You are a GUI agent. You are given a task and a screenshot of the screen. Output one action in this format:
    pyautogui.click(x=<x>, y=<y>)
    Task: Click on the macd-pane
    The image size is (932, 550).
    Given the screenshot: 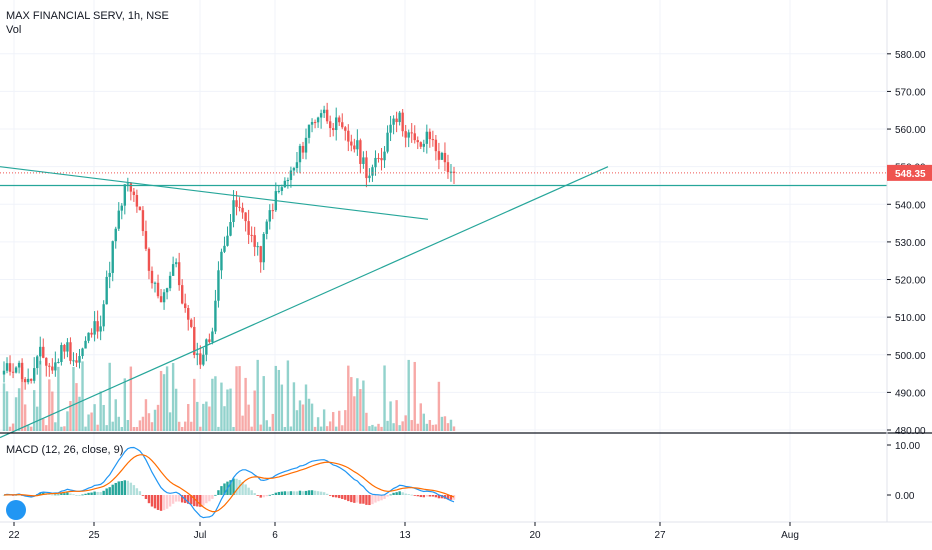 What is the action you would take?
    pyautogui.click(x=229, y=482)
    